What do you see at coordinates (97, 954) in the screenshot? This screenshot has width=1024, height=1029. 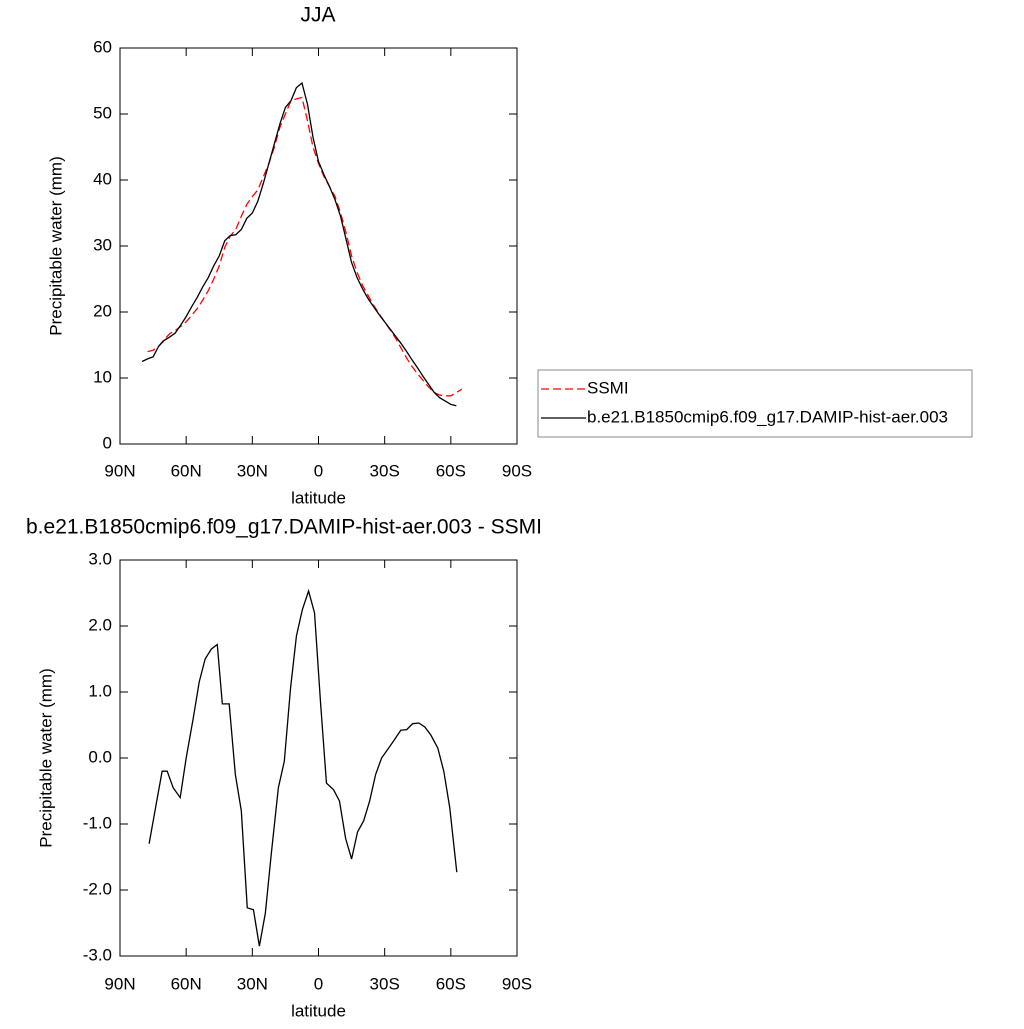 I see `y-tick-label: -3.0` at bounding box center [97, 954].